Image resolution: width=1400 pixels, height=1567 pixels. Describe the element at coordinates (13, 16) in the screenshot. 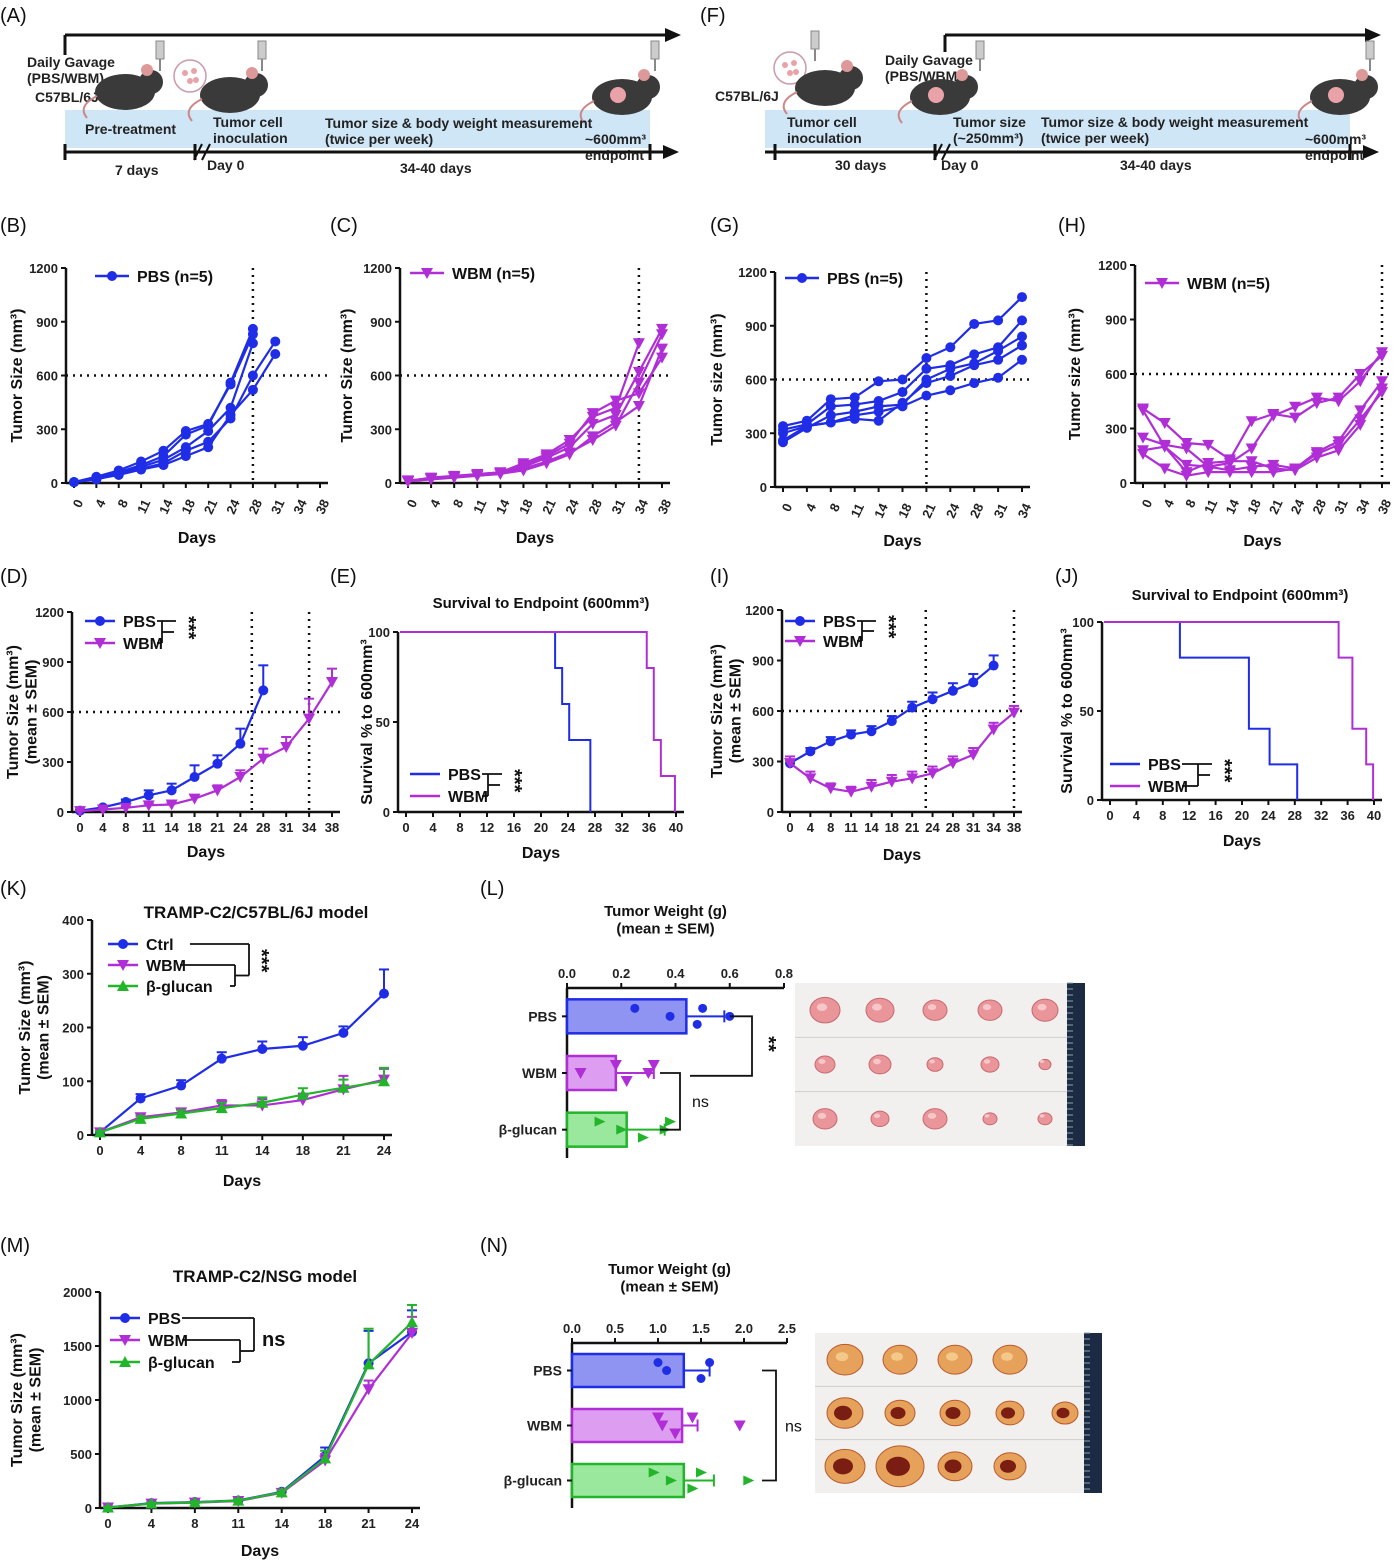

I see `panel-label-A-line: (A)` at that location.